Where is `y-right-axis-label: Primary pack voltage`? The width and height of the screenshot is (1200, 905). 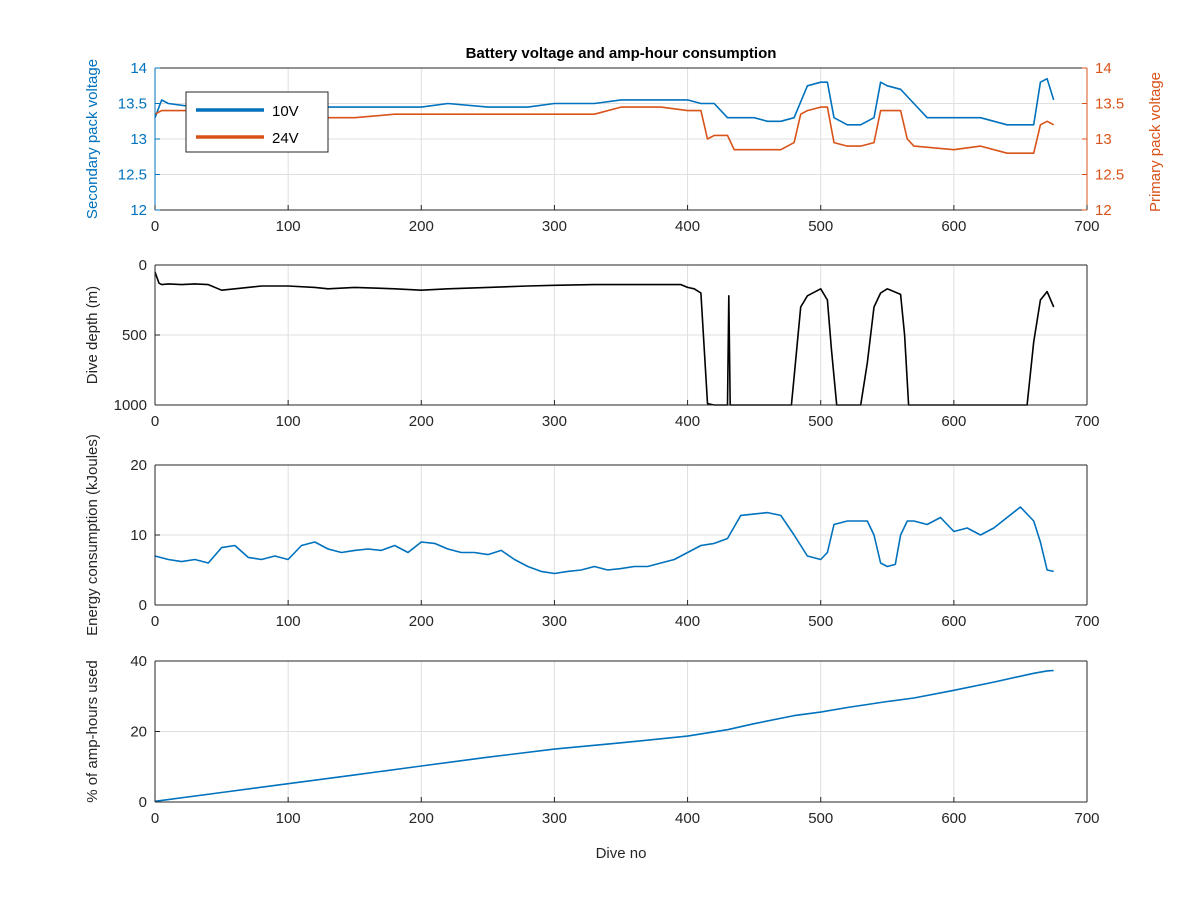 y-right-axis-label: Primary pack voltage is located at coordinates (1155, 142).